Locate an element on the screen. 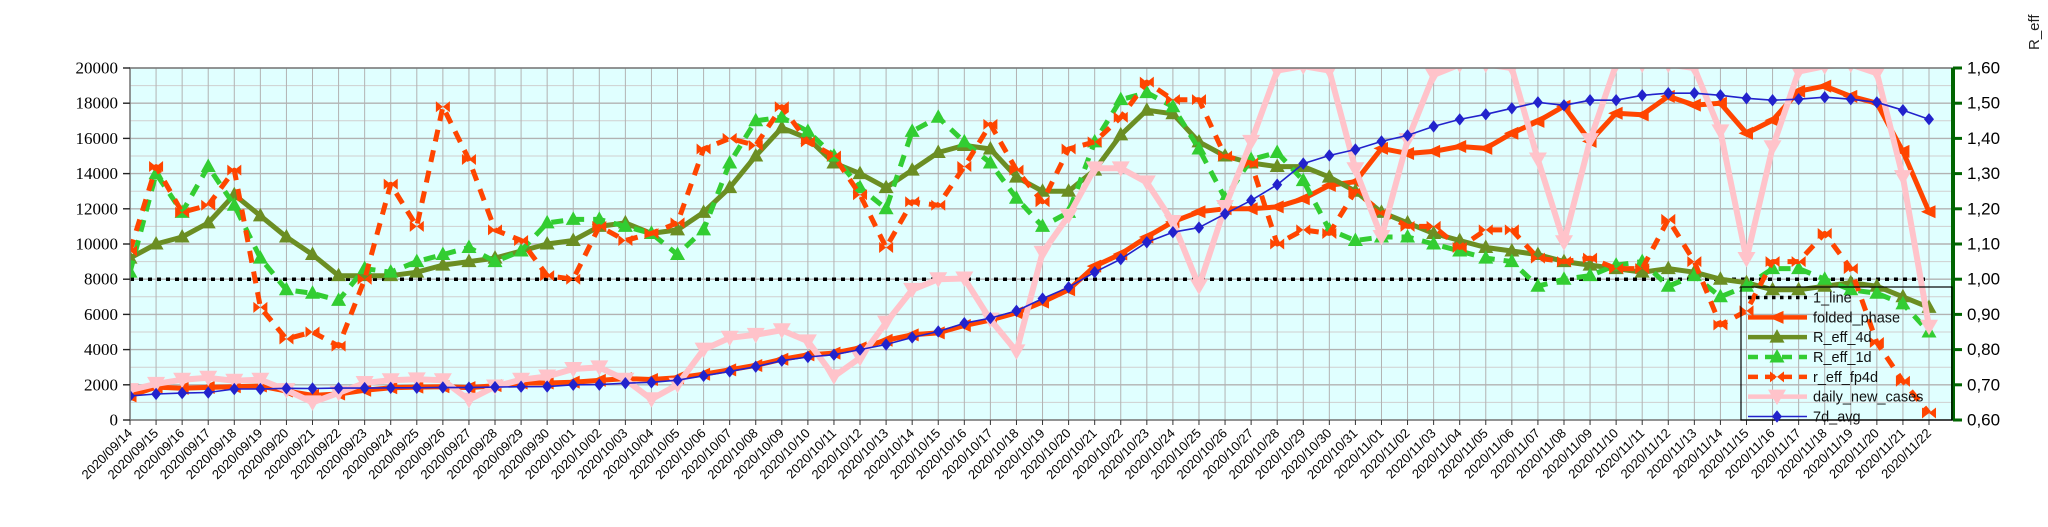 This screenshot has height=527, width=2048. legend-item-folded_phase: folded_phase is located at coordinates (1824, 318).